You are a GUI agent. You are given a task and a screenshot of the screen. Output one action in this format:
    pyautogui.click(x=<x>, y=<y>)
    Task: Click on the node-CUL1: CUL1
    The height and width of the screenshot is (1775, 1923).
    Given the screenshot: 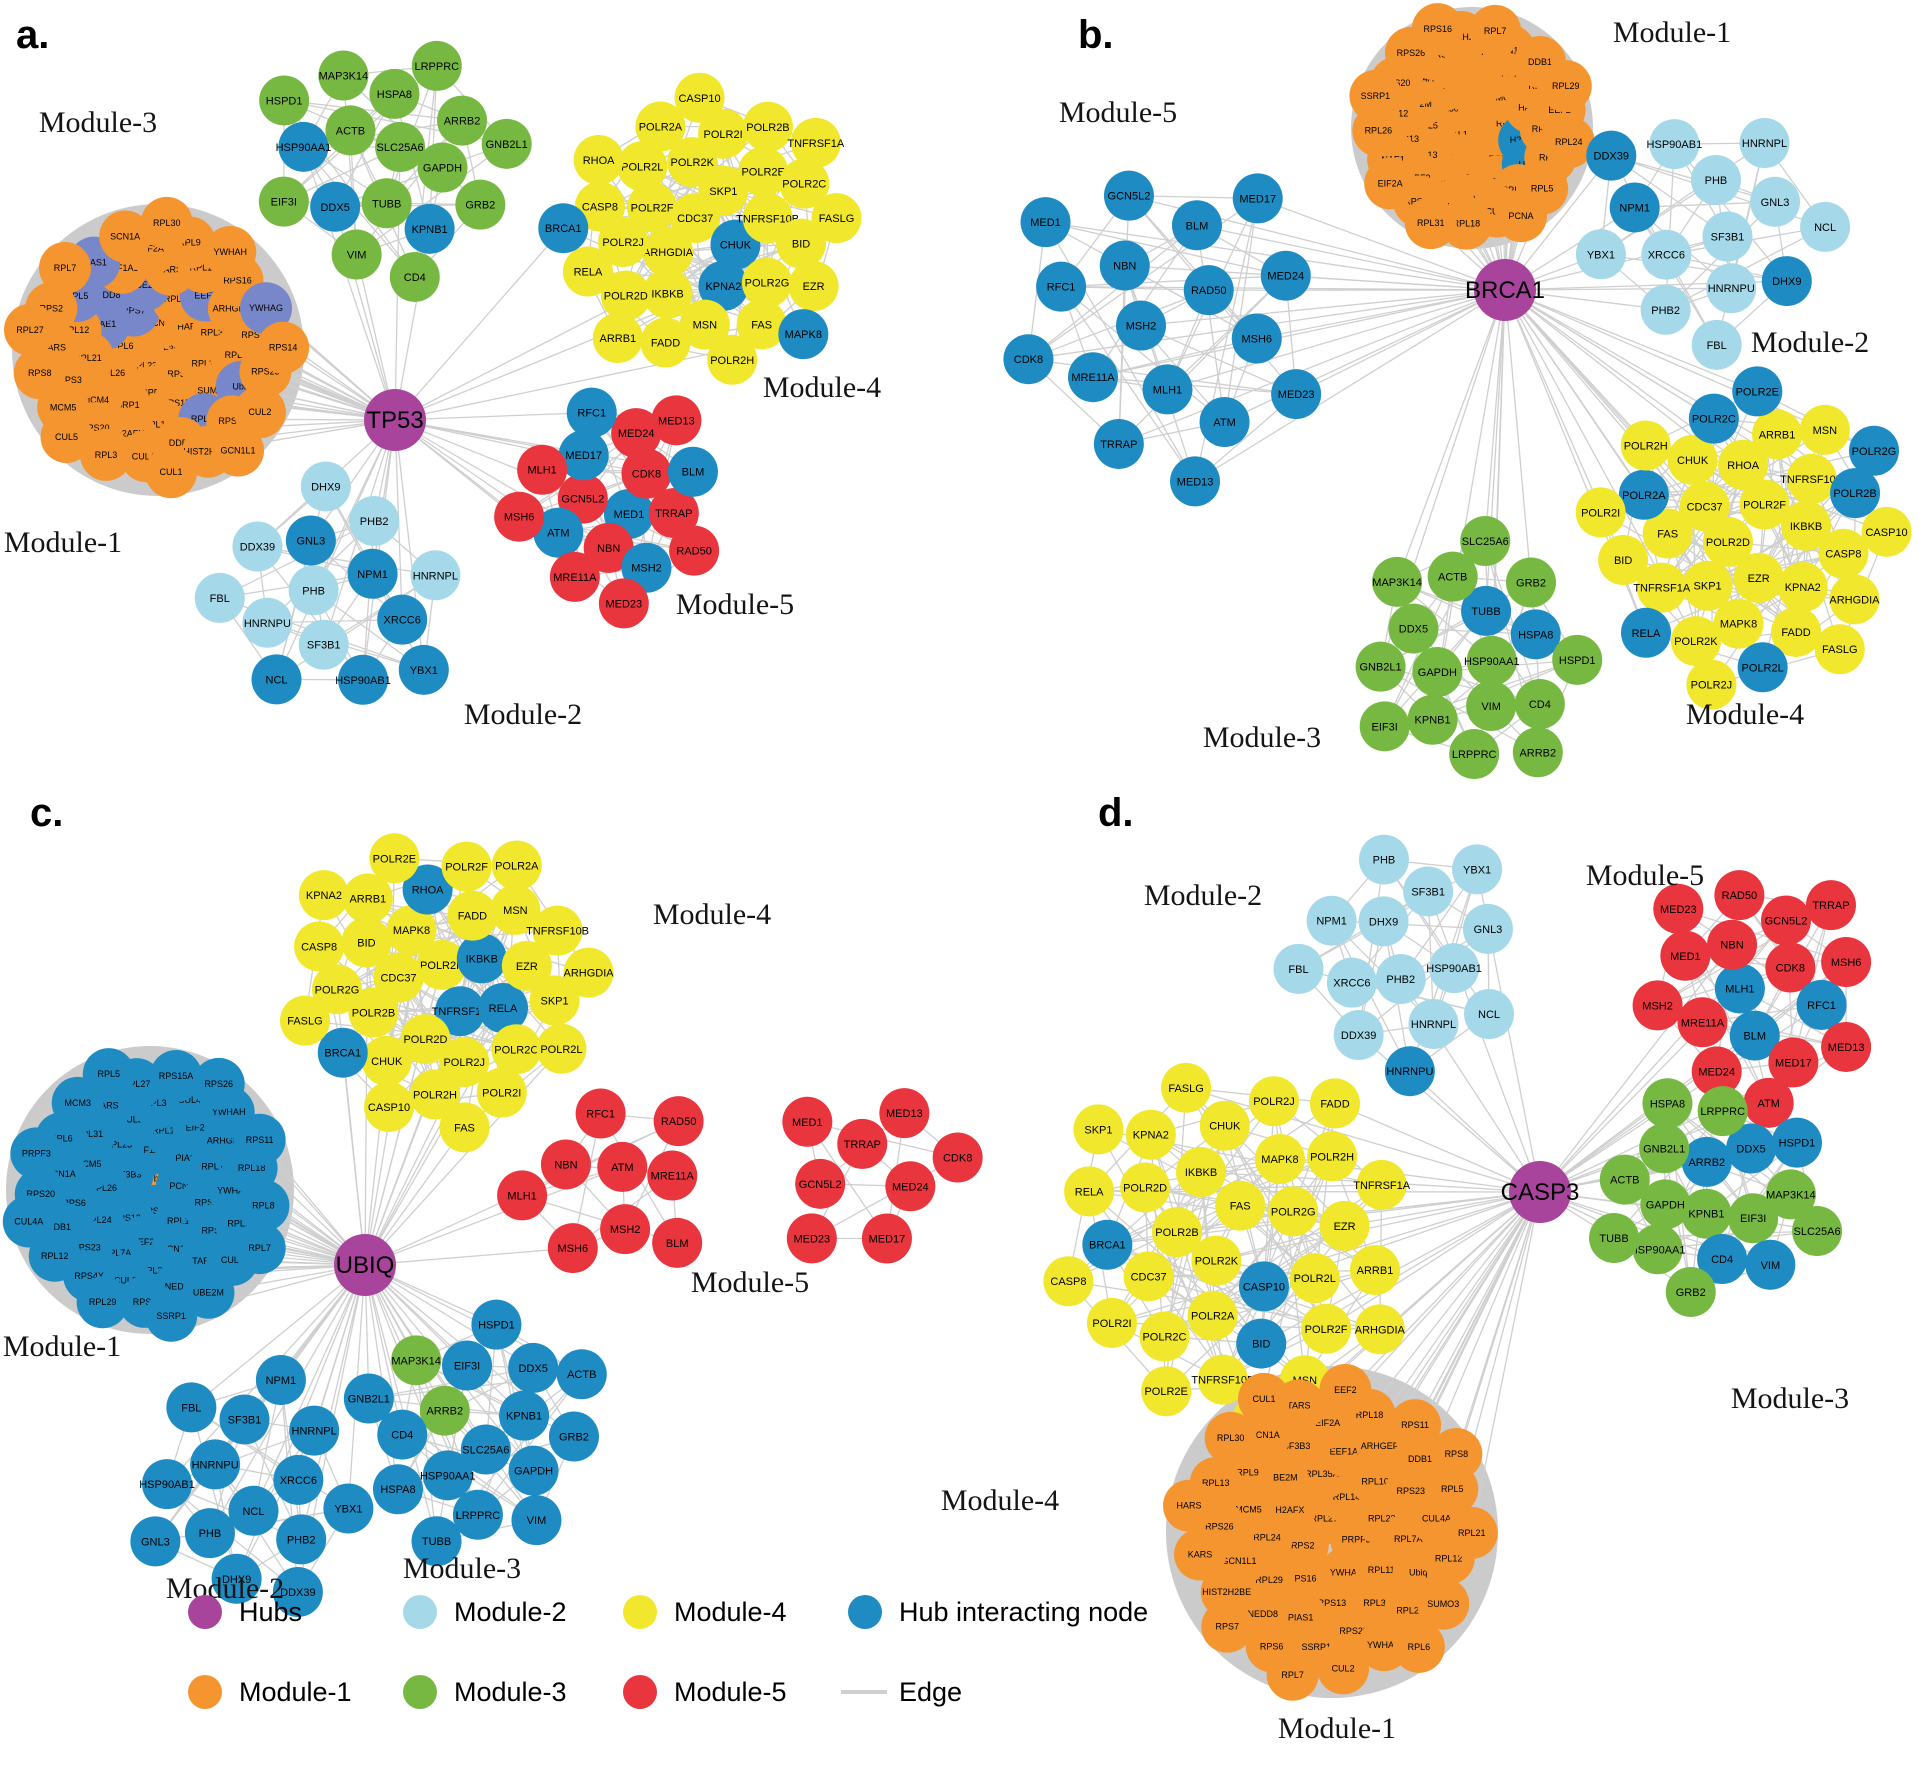 What is the action you would take?
    pyautogui.click(x=171, y=472)
    